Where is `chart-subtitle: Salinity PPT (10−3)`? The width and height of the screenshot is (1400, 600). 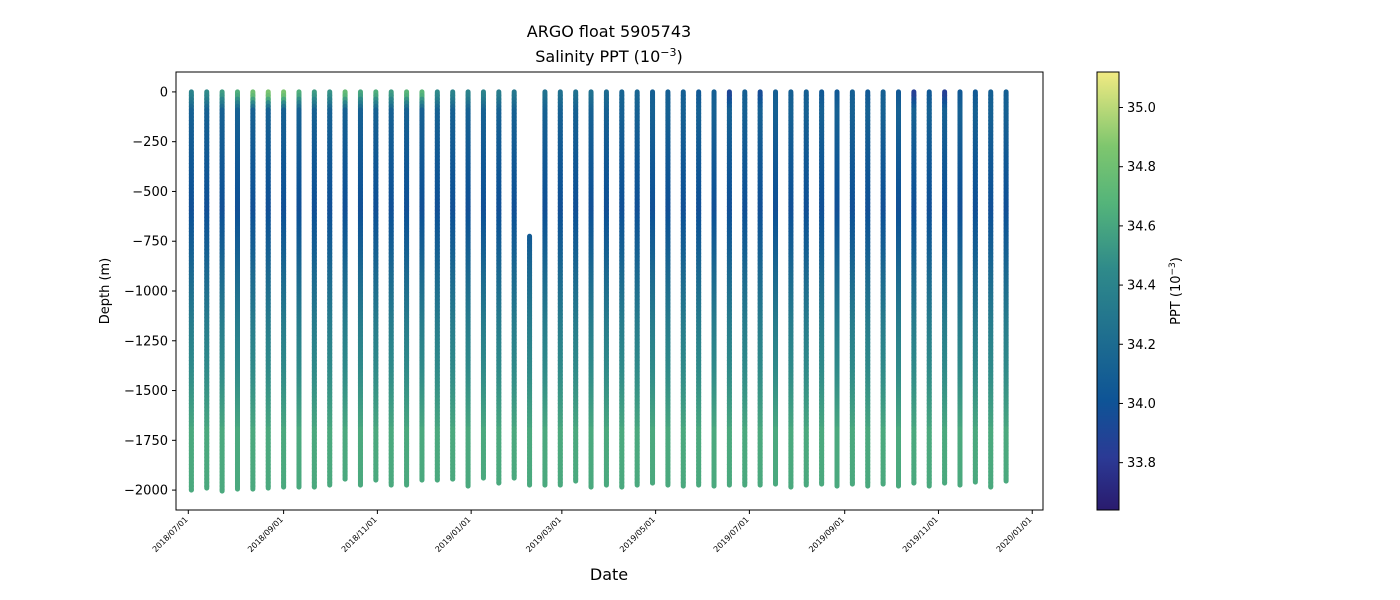 chart-subtitle: Salinity PPT (10−3) is located at coordinates (609, 56).